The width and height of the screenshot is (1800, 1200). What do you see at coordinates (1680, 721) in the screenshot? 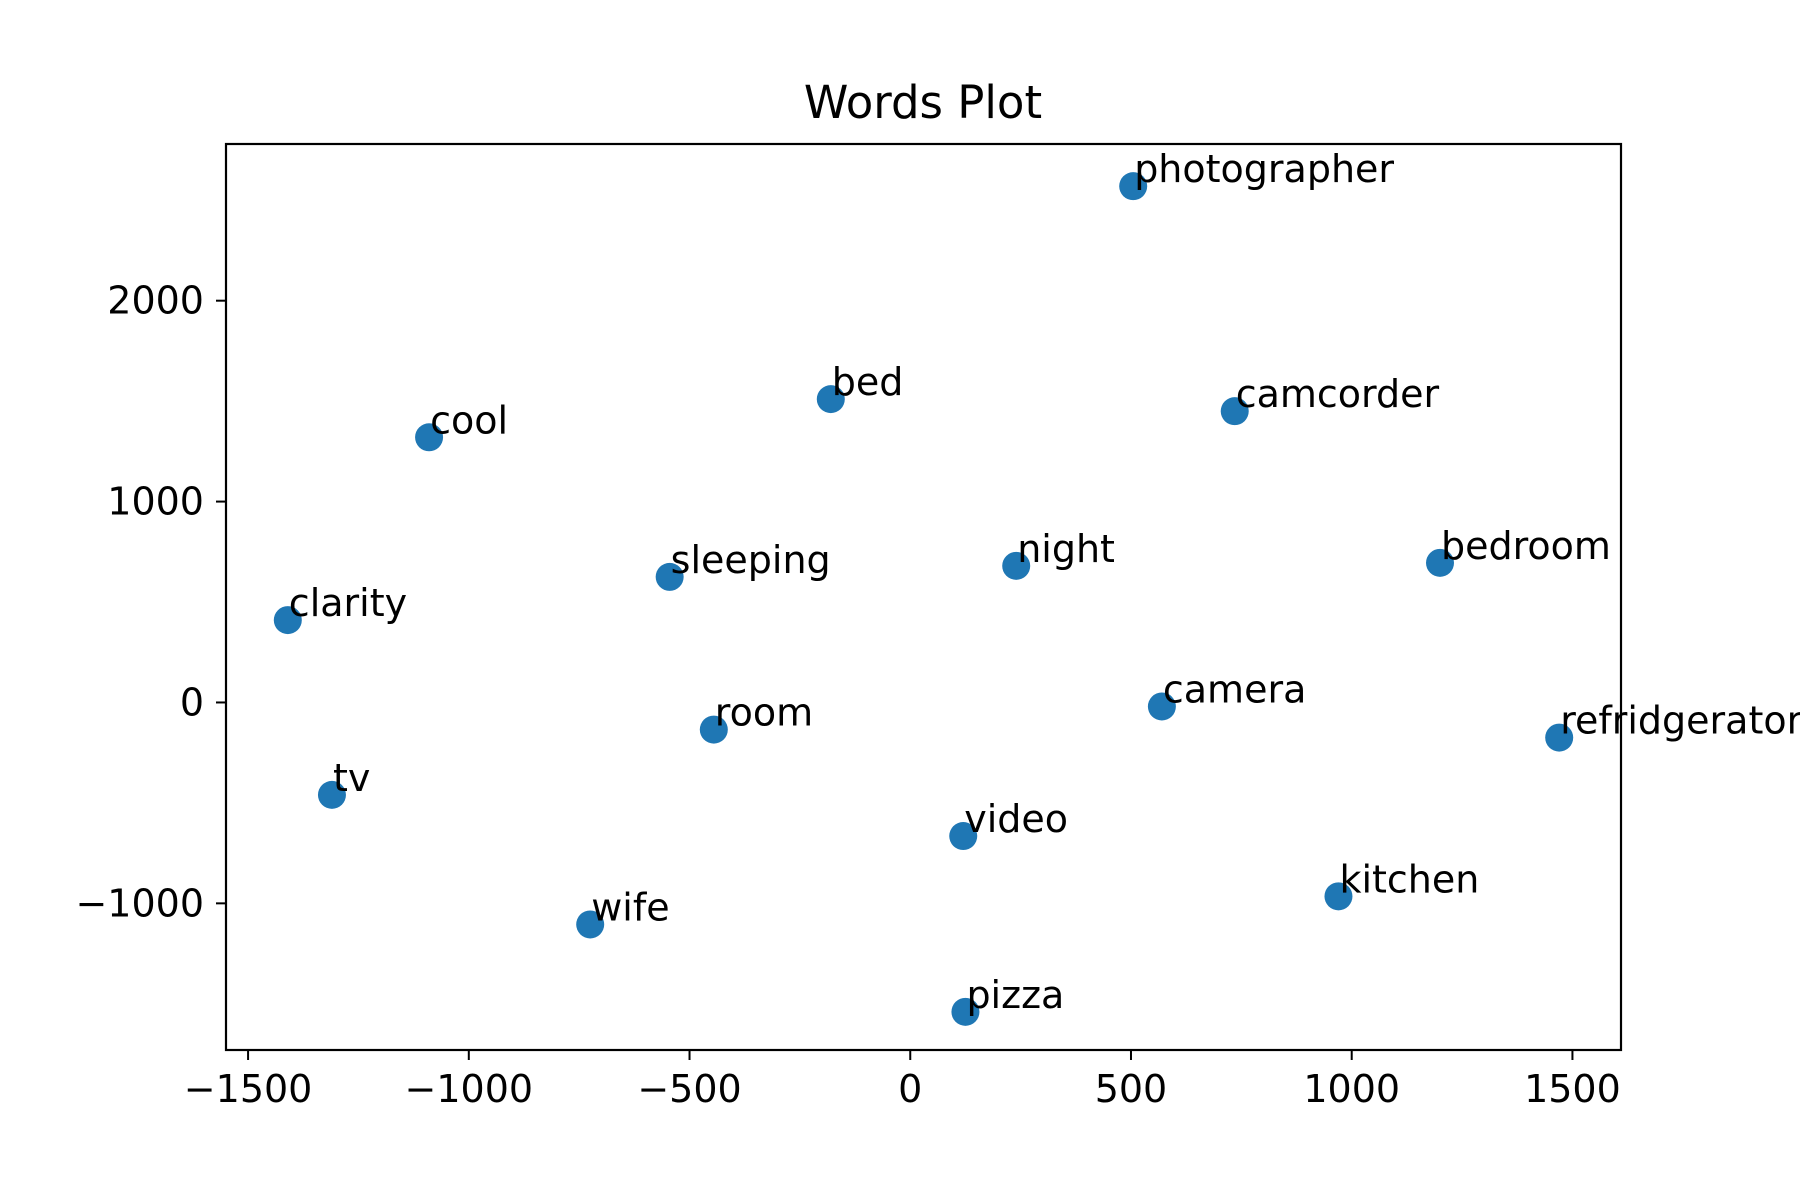
I see `point-label: refridgerator` at bounding box center [1680, 721].